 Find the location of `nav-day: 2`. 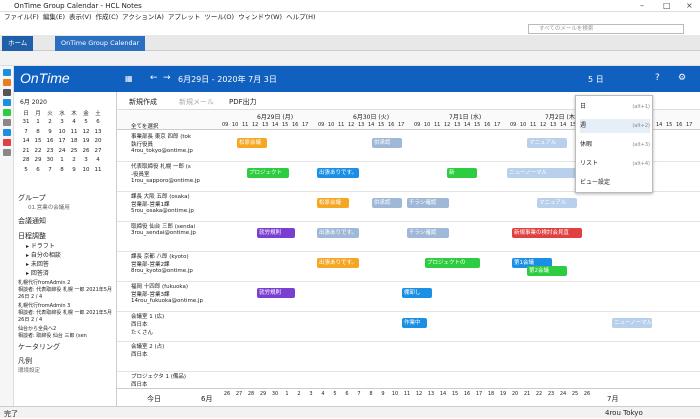

nav-day: 2 is located at coordinates (299, 394).